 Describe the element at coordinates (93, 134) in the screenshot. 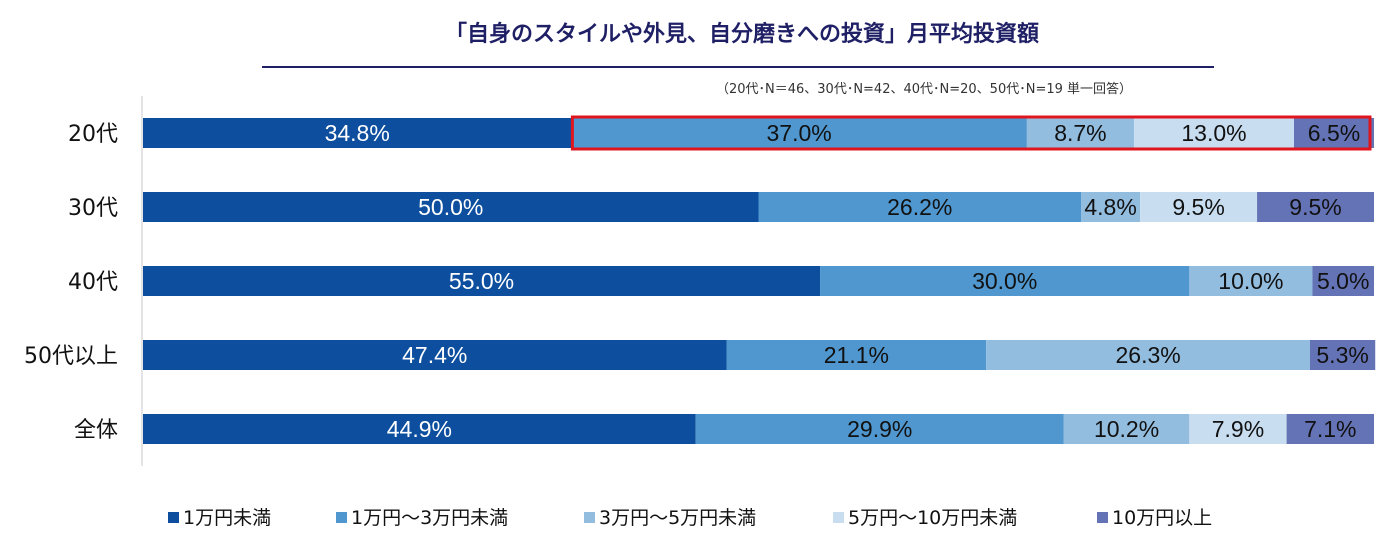

I see `category-label-1: 20代` at that location.